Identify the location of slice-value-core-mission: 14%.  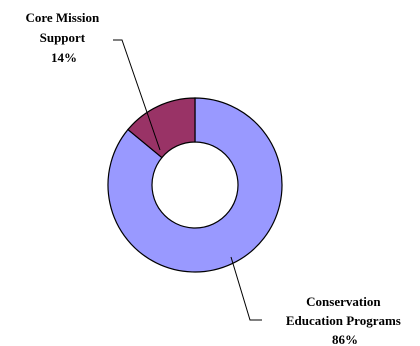
(64, 57).